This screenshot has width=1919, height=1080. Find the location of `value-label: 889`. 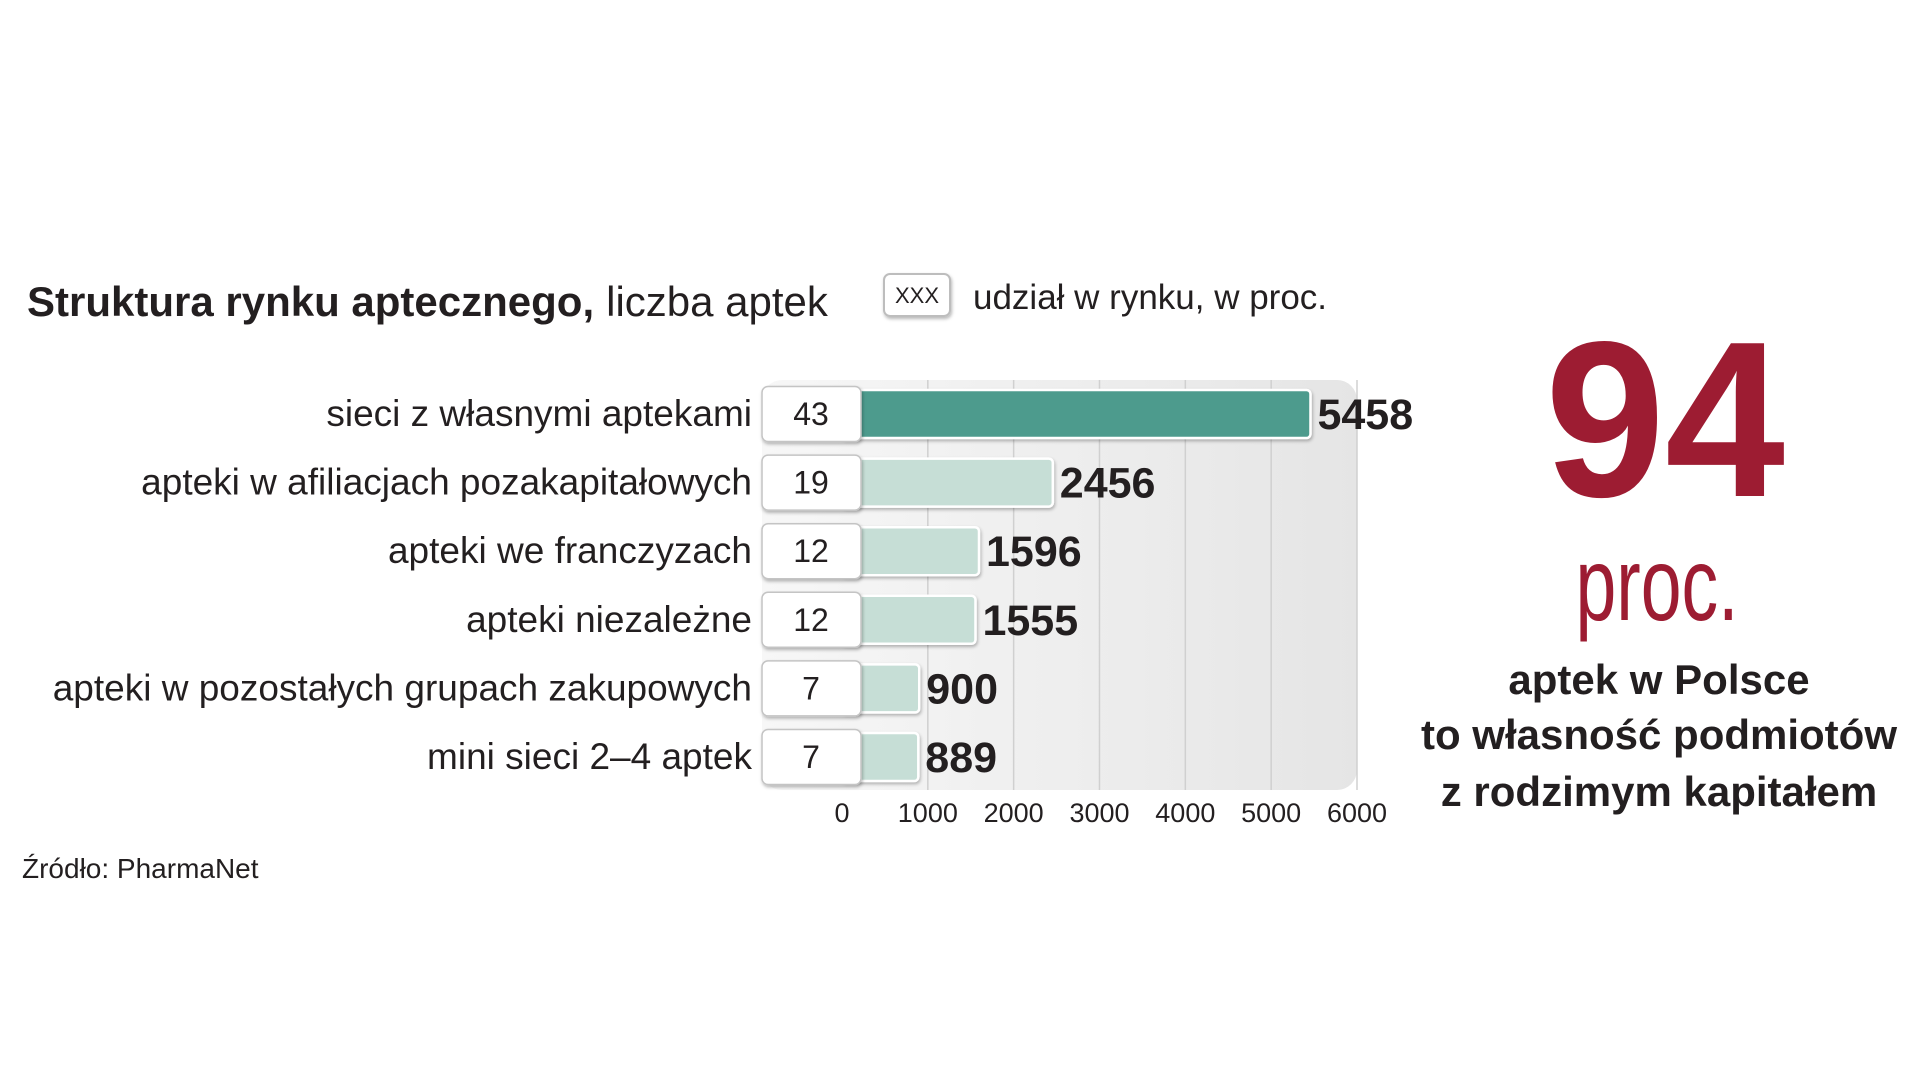

value-label: 889 is located at coordinates (961, 758).